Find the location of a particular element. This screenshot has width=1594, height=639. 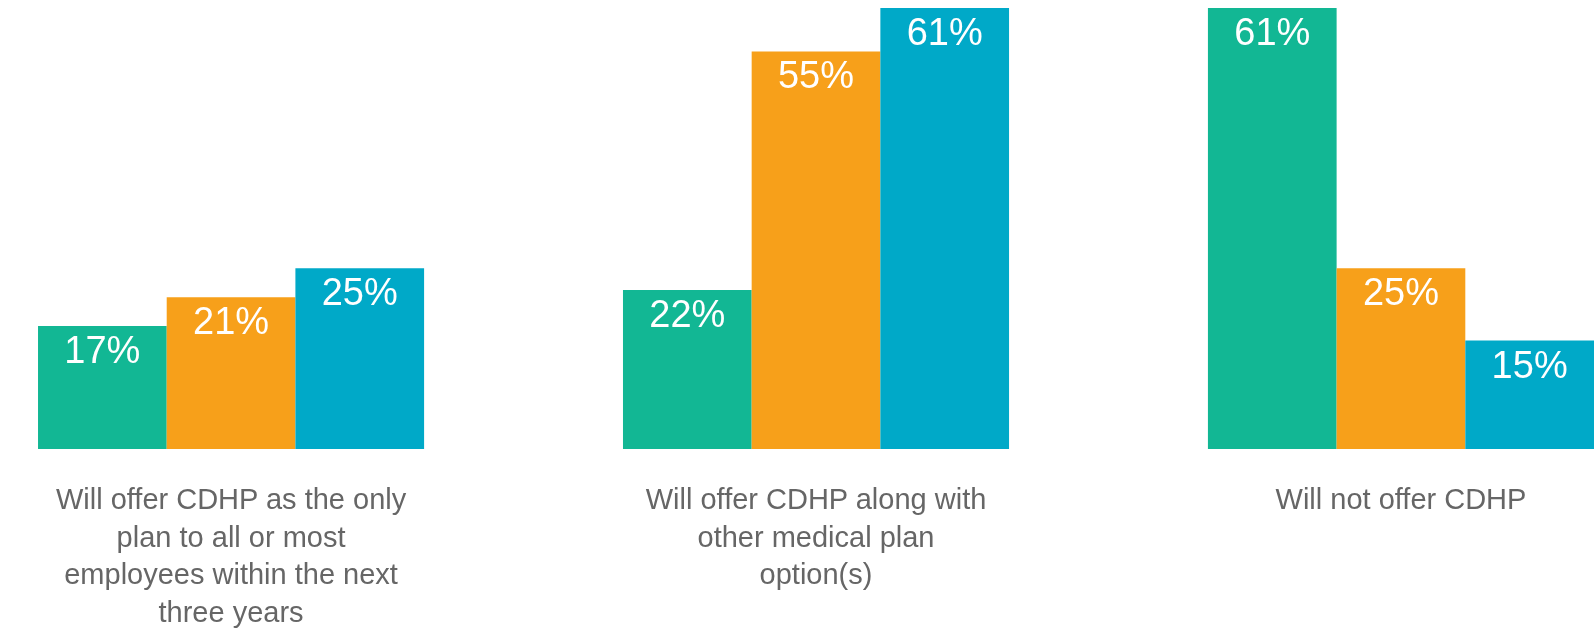

data-label: 17% is located at coordinates (102, 350).